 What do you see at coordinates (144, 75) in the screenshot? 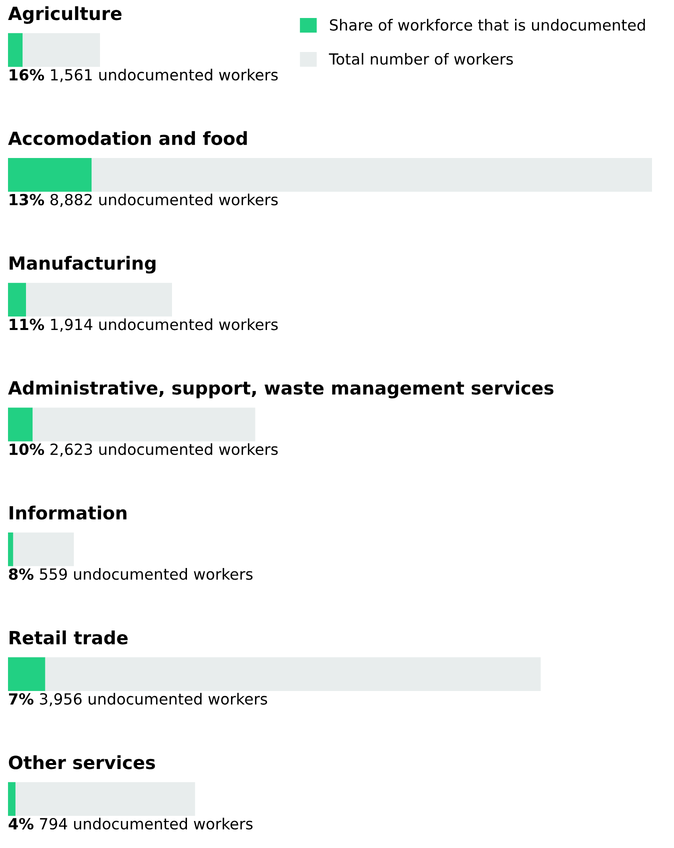
I see `data-label: 16% 1,561 undocumented workers` at bounding box center [144, 75].